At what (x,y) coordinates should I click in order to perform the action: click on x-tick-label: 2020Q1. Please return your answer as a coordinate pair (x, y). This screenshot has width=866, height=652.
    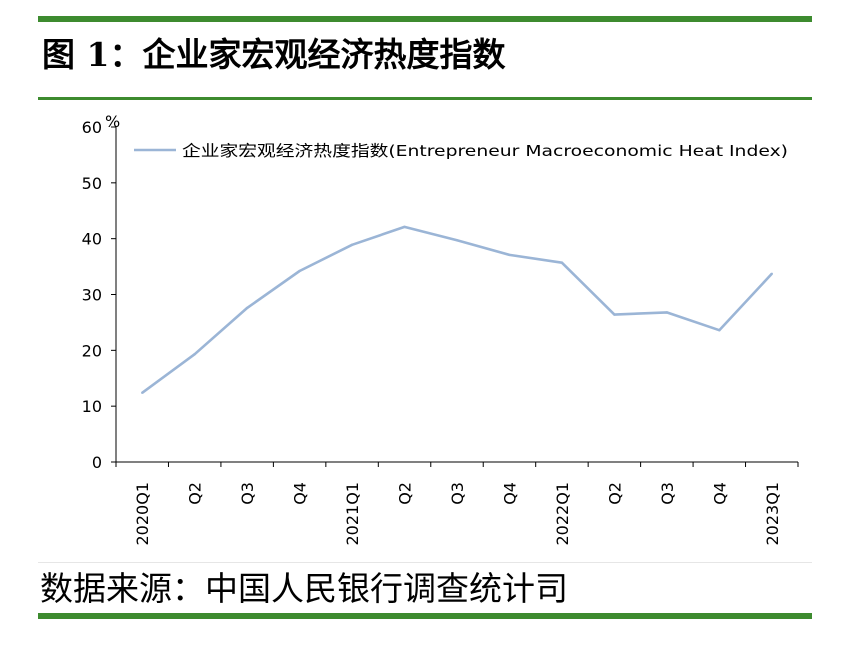
    Looking at the image, I should click on (142, 514).